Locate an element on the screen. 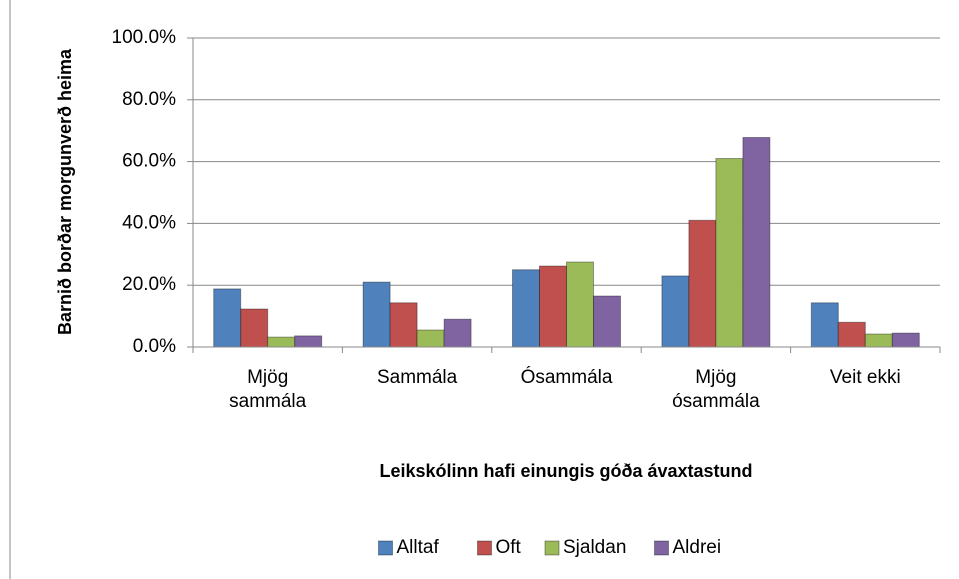 The height and width of the screenshot is (579, 959). x-tick-label: Mjög sammála is located at coordinates (268, 389).